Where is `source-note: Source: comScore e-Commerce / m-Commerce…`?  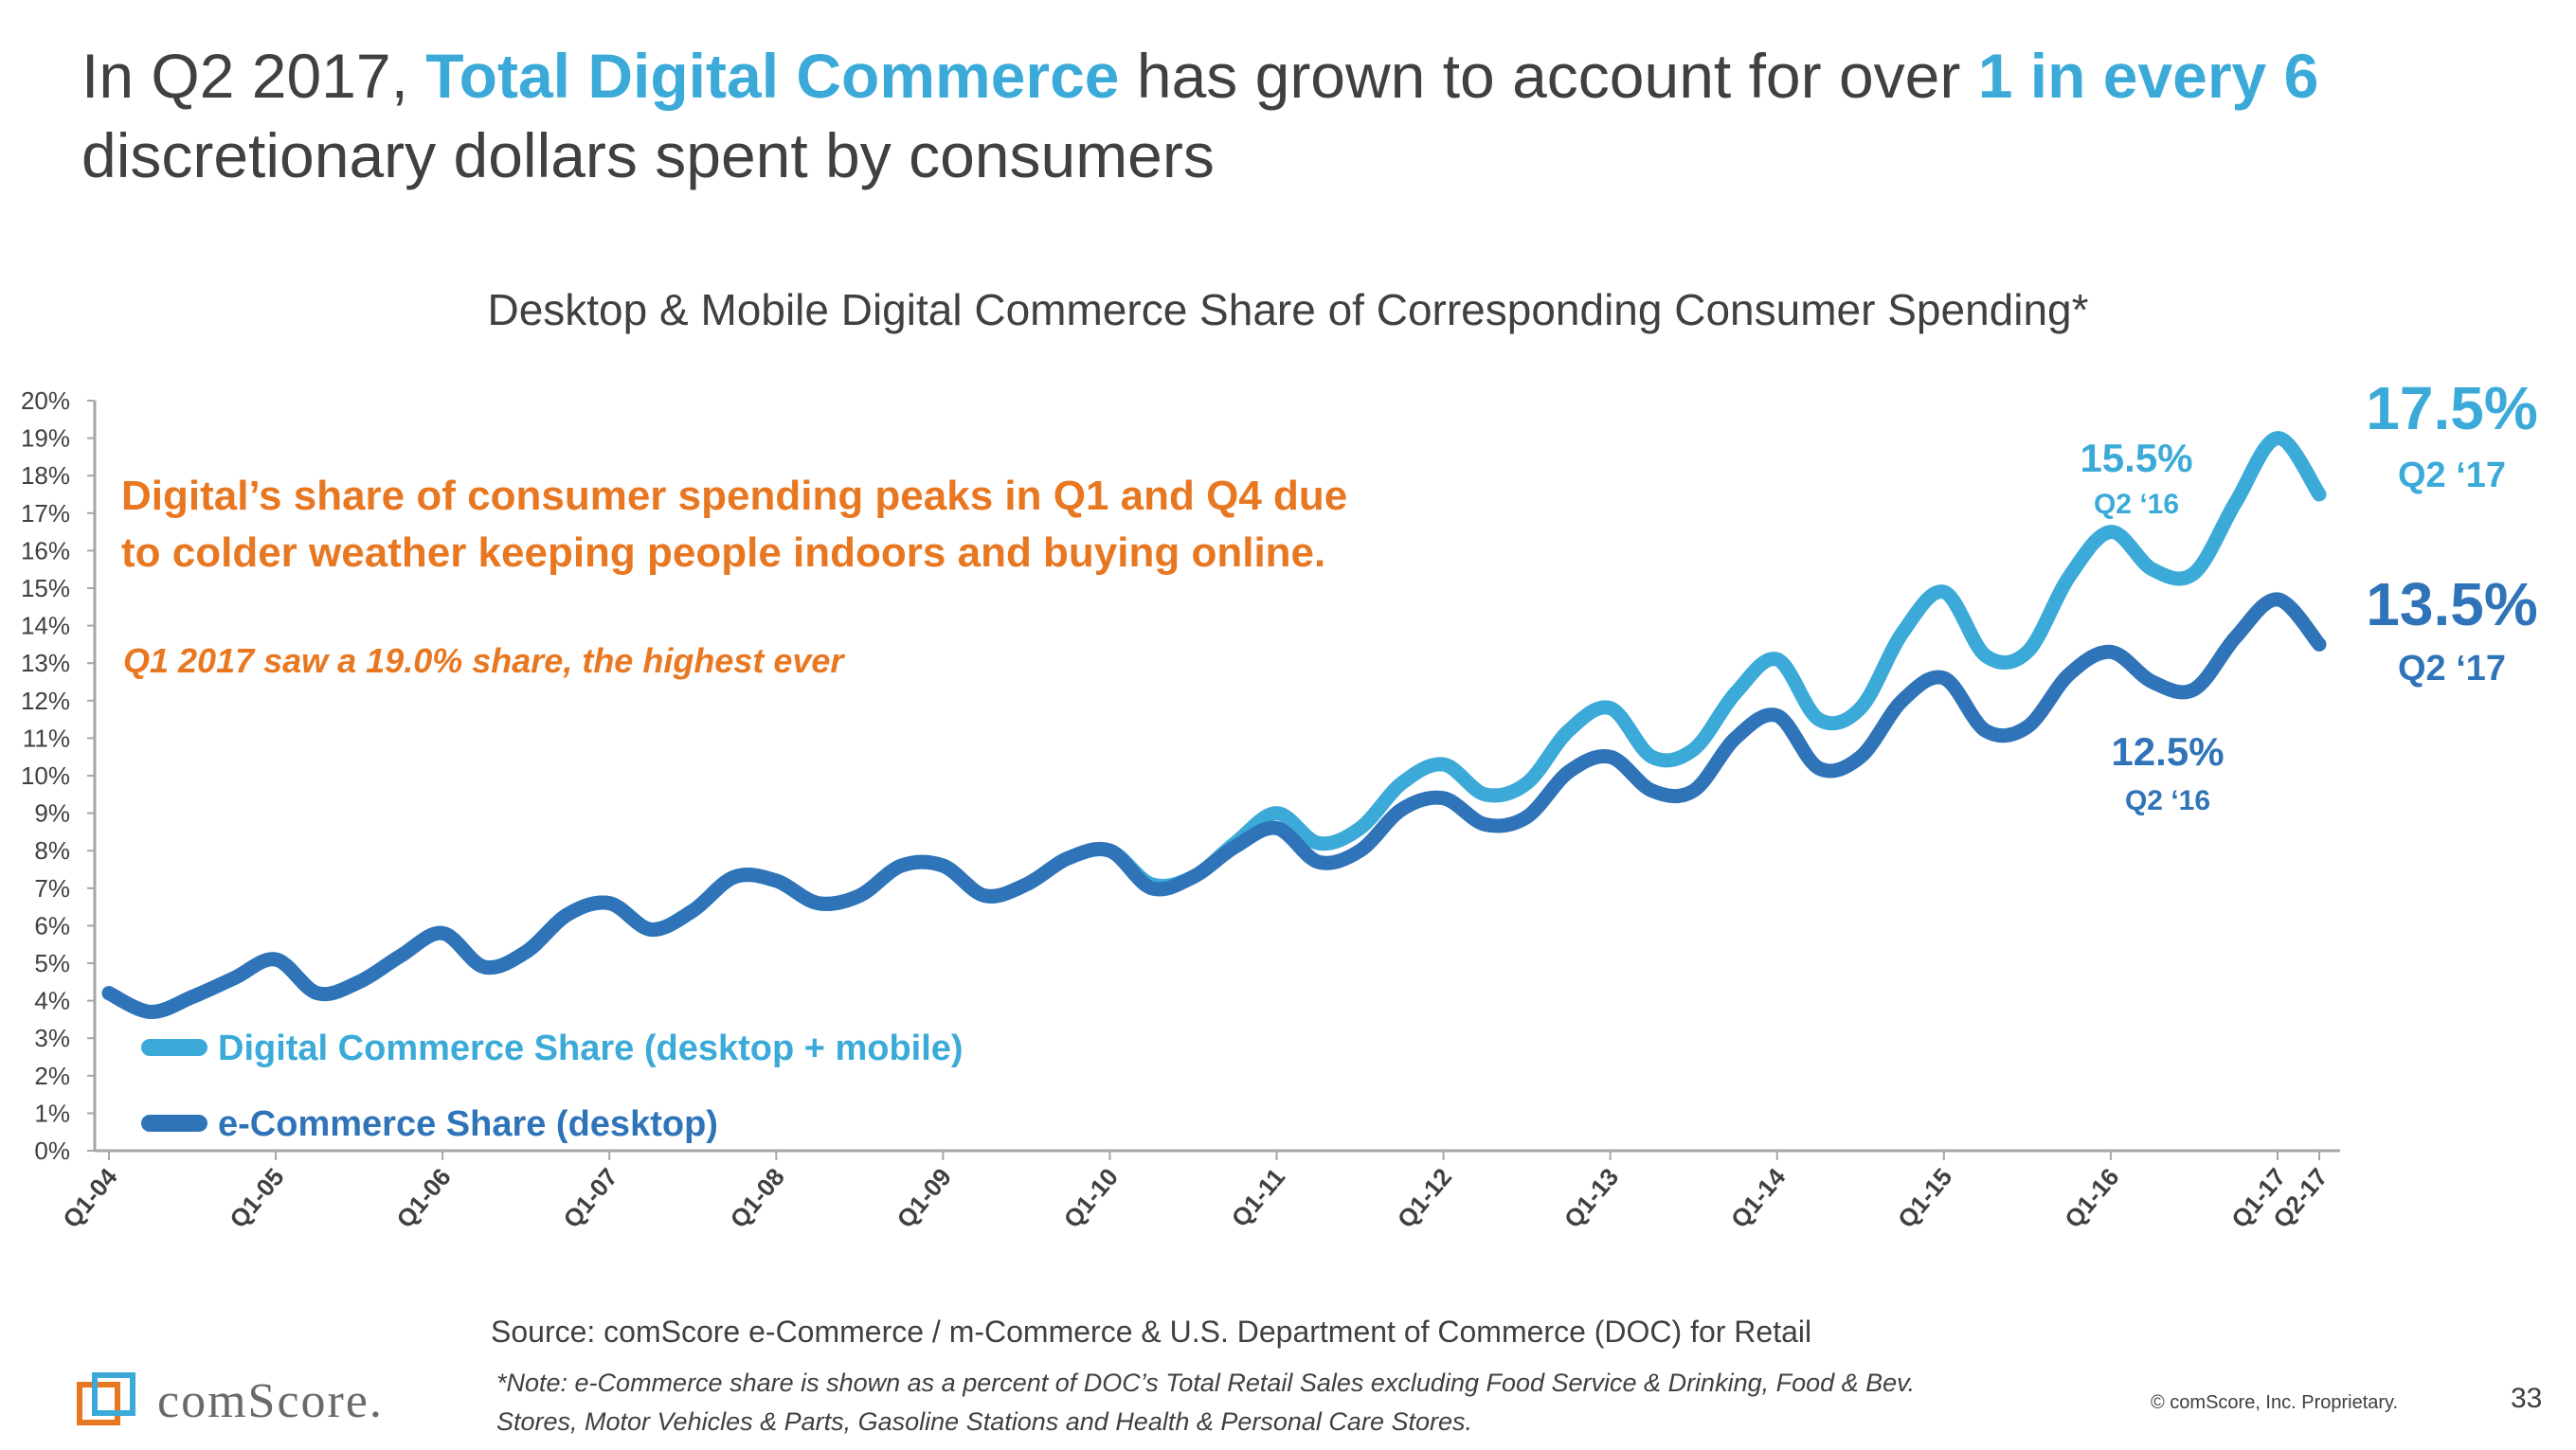 source-note: Source: comScore e-Commerce / m-Commerce… is located at coordinates (1151, 1332).